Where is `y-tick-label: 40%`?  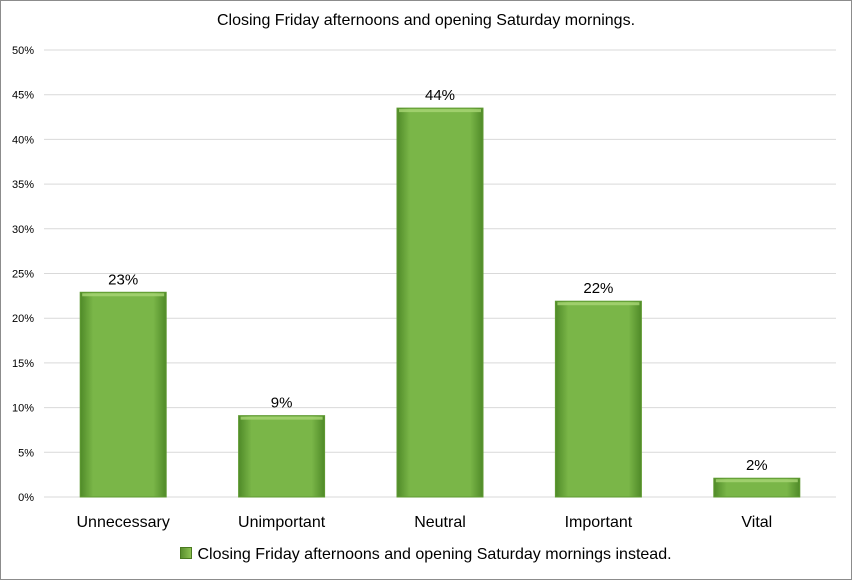 y-tick-label: 40% is located at coordinates (23, 140).